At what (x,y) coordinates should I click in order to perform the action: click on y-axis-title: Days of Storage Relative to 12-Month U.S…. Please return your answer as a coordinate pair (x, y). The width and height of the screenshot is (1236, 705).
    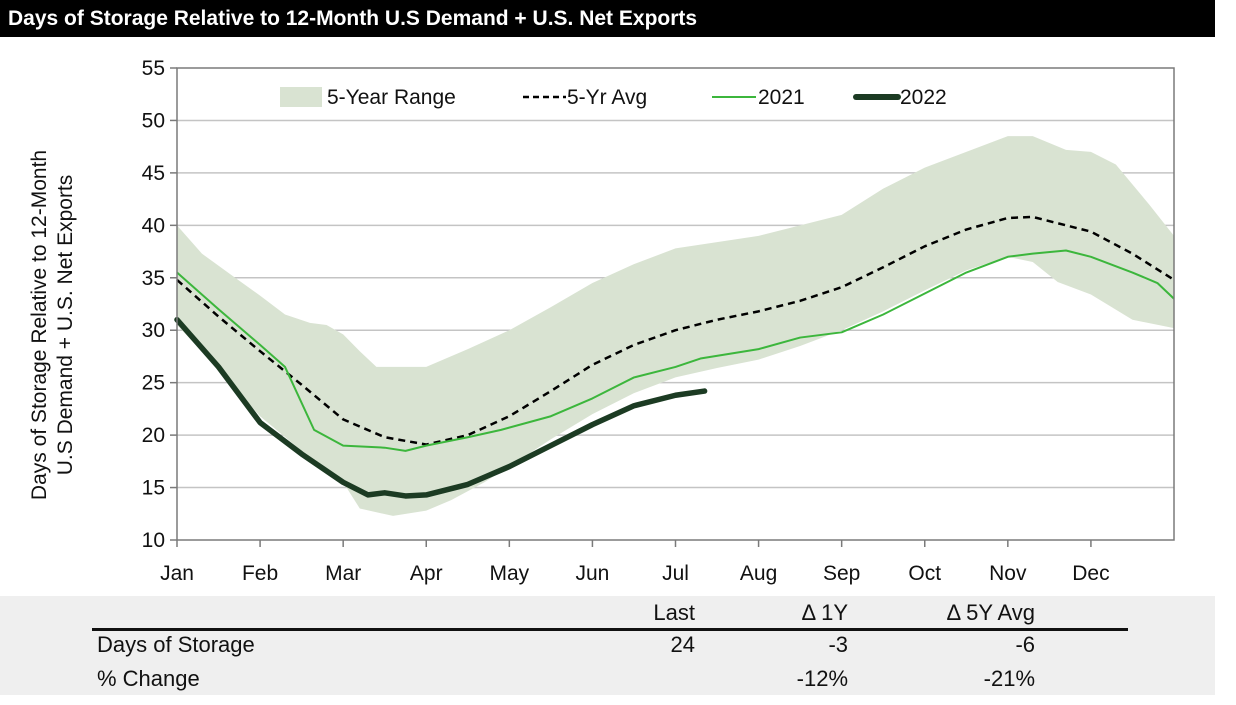
    Looking at the image, I should click on (52, 325).